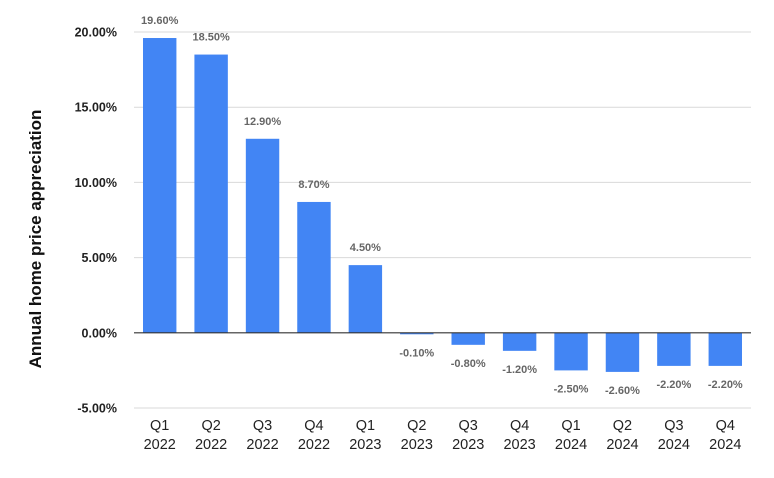  Describe the element at coordinates (160, 21) in the screenshot. I see `data-label: 19.60%` at that location.